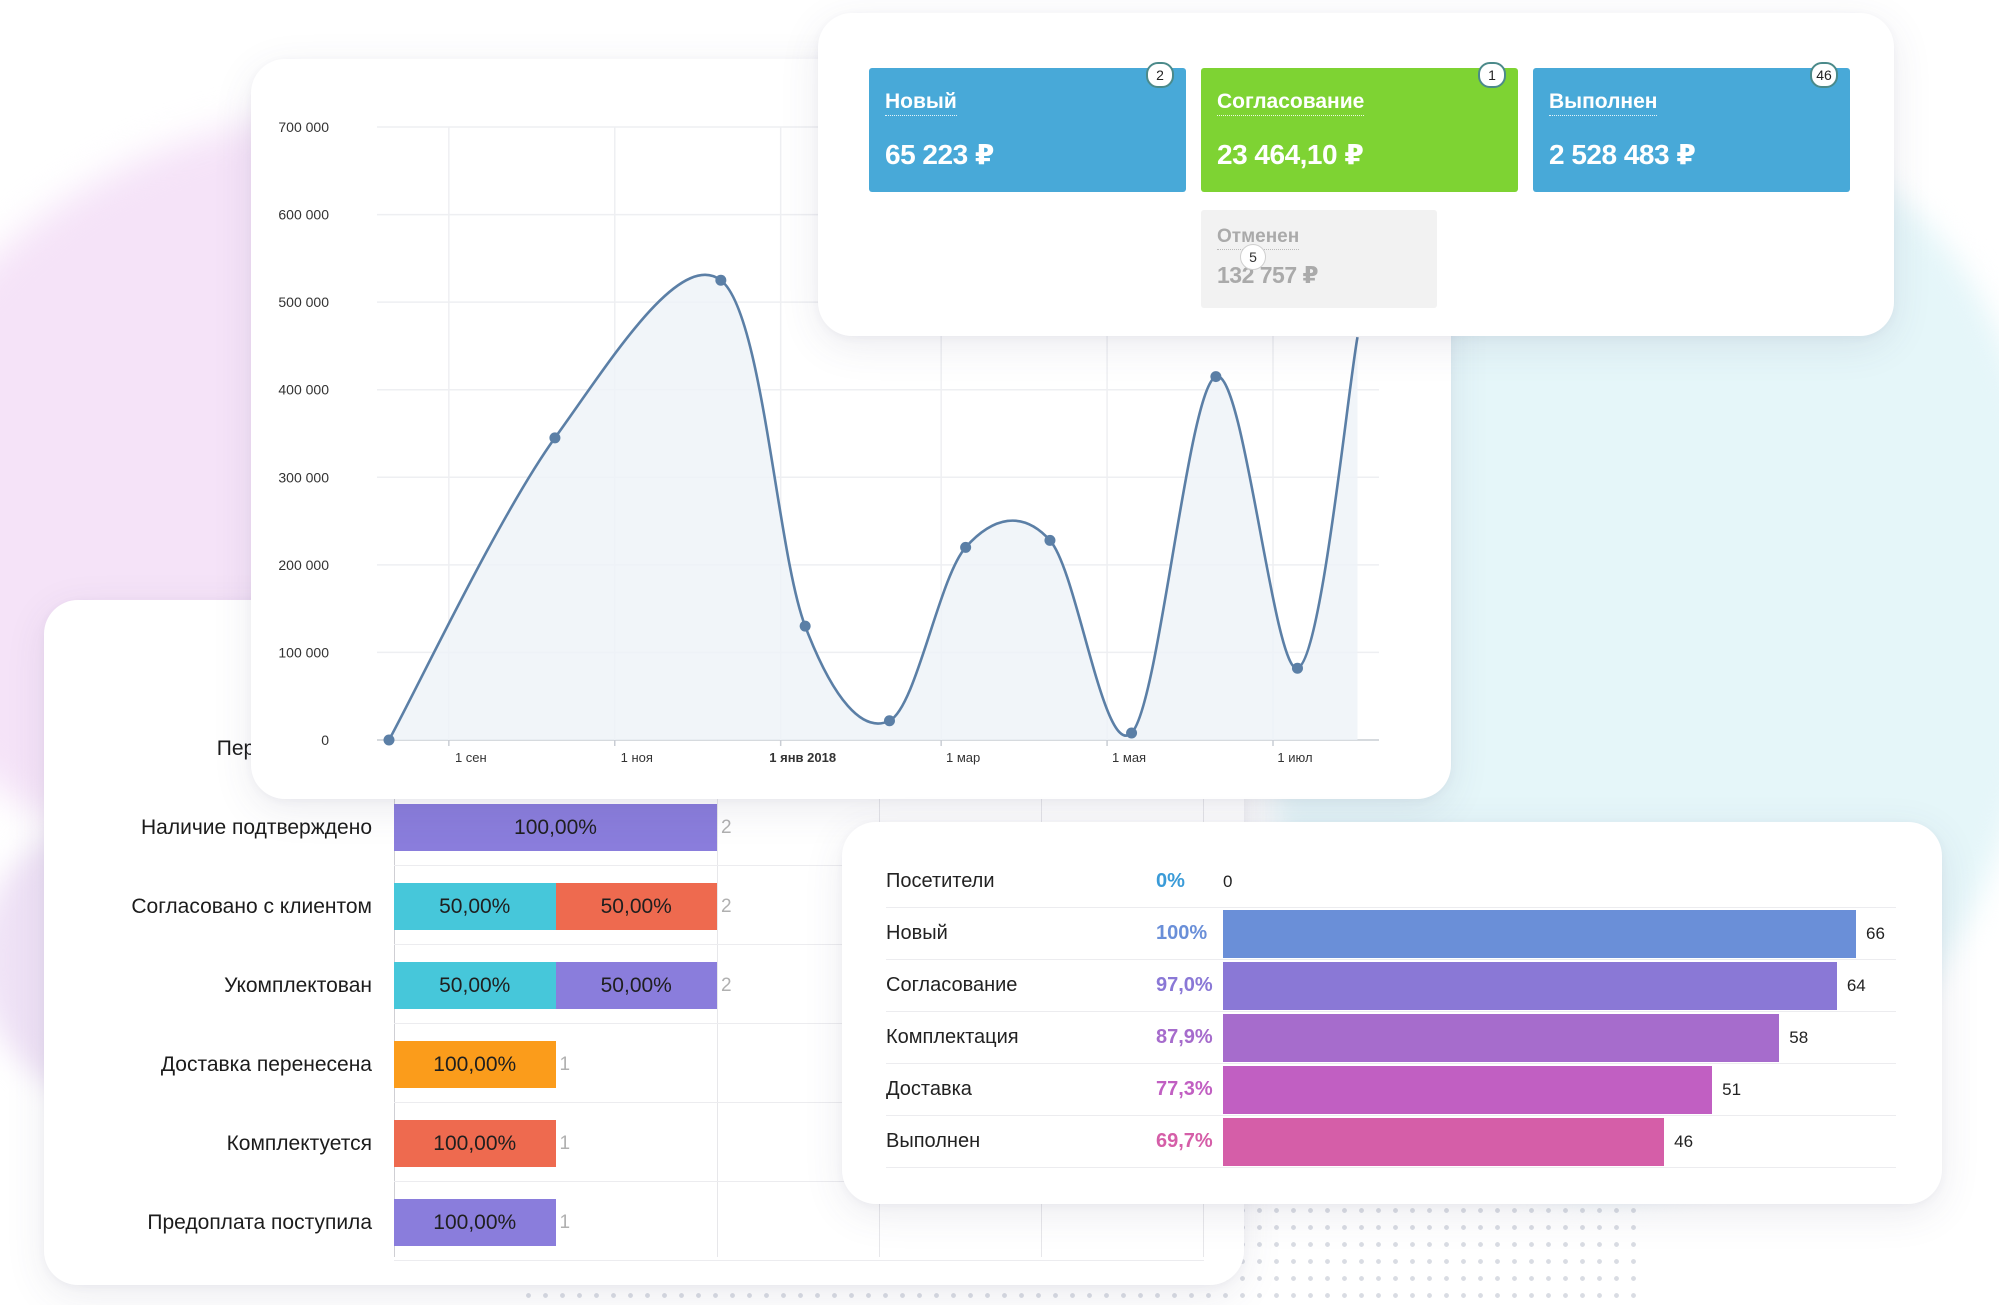  What do you see at coordinates (303, 302) in the screenshot?
I see `y-tick-label: 500 000` at bounding box center [303, 302].